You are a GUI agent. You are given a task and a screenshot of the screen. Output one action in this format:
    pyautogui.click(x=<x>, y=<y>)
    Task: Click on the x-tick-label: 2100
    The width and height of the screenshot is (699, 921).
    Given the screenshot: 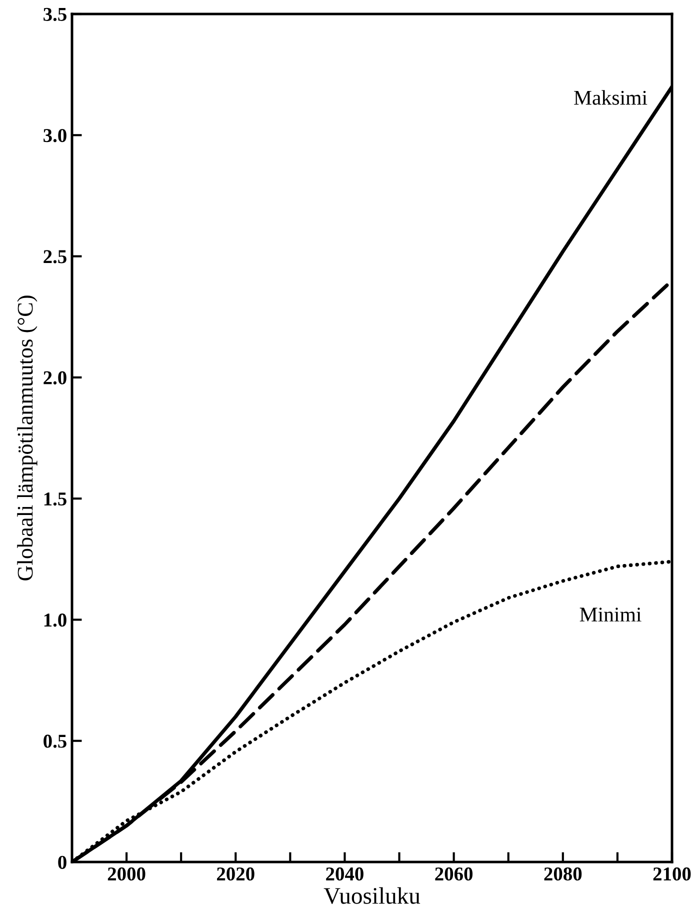 What is the action you would take?
    pyautogui.click(x=672, y=874)
    